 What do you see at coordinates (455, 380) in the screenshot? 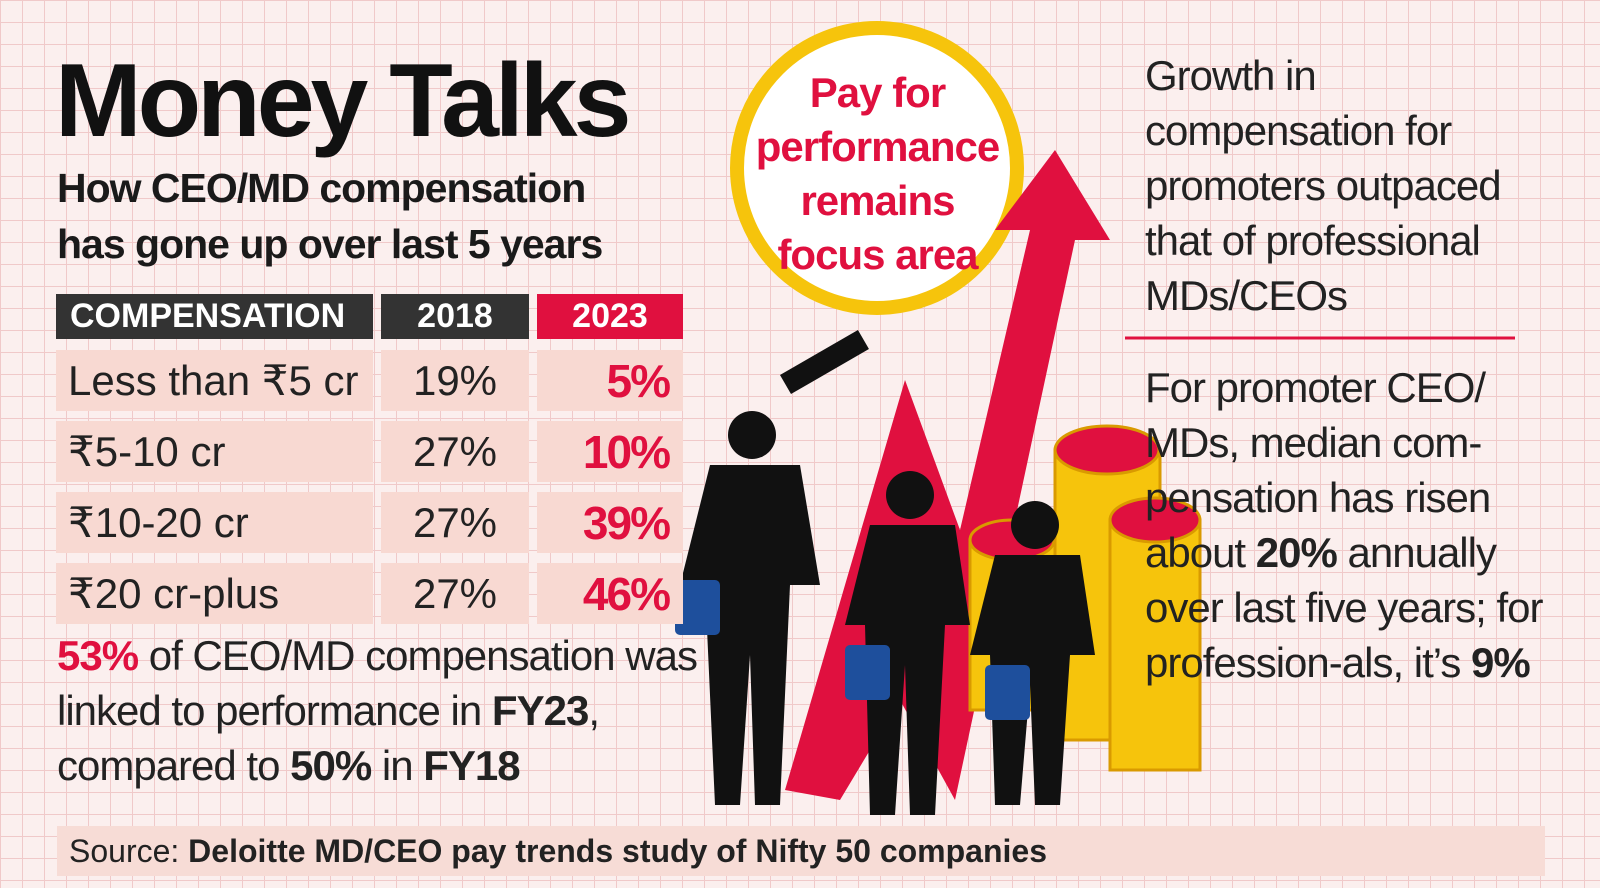
I see `table-cell: 19%` at bounding box center [455, 380].